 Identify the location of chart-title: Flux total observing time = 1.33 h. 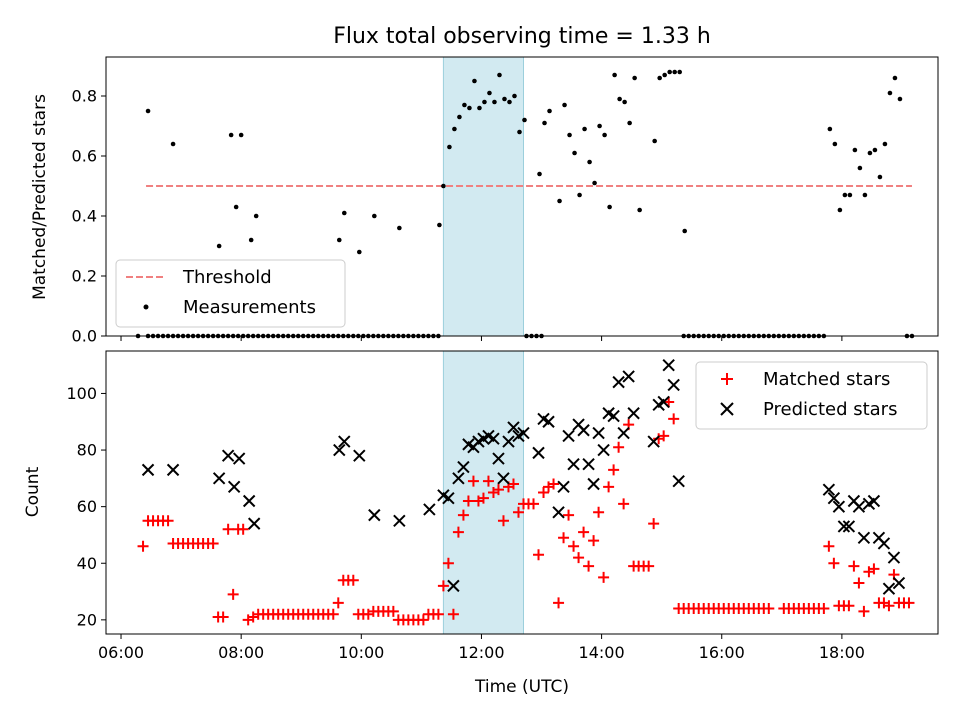
(522, 36).